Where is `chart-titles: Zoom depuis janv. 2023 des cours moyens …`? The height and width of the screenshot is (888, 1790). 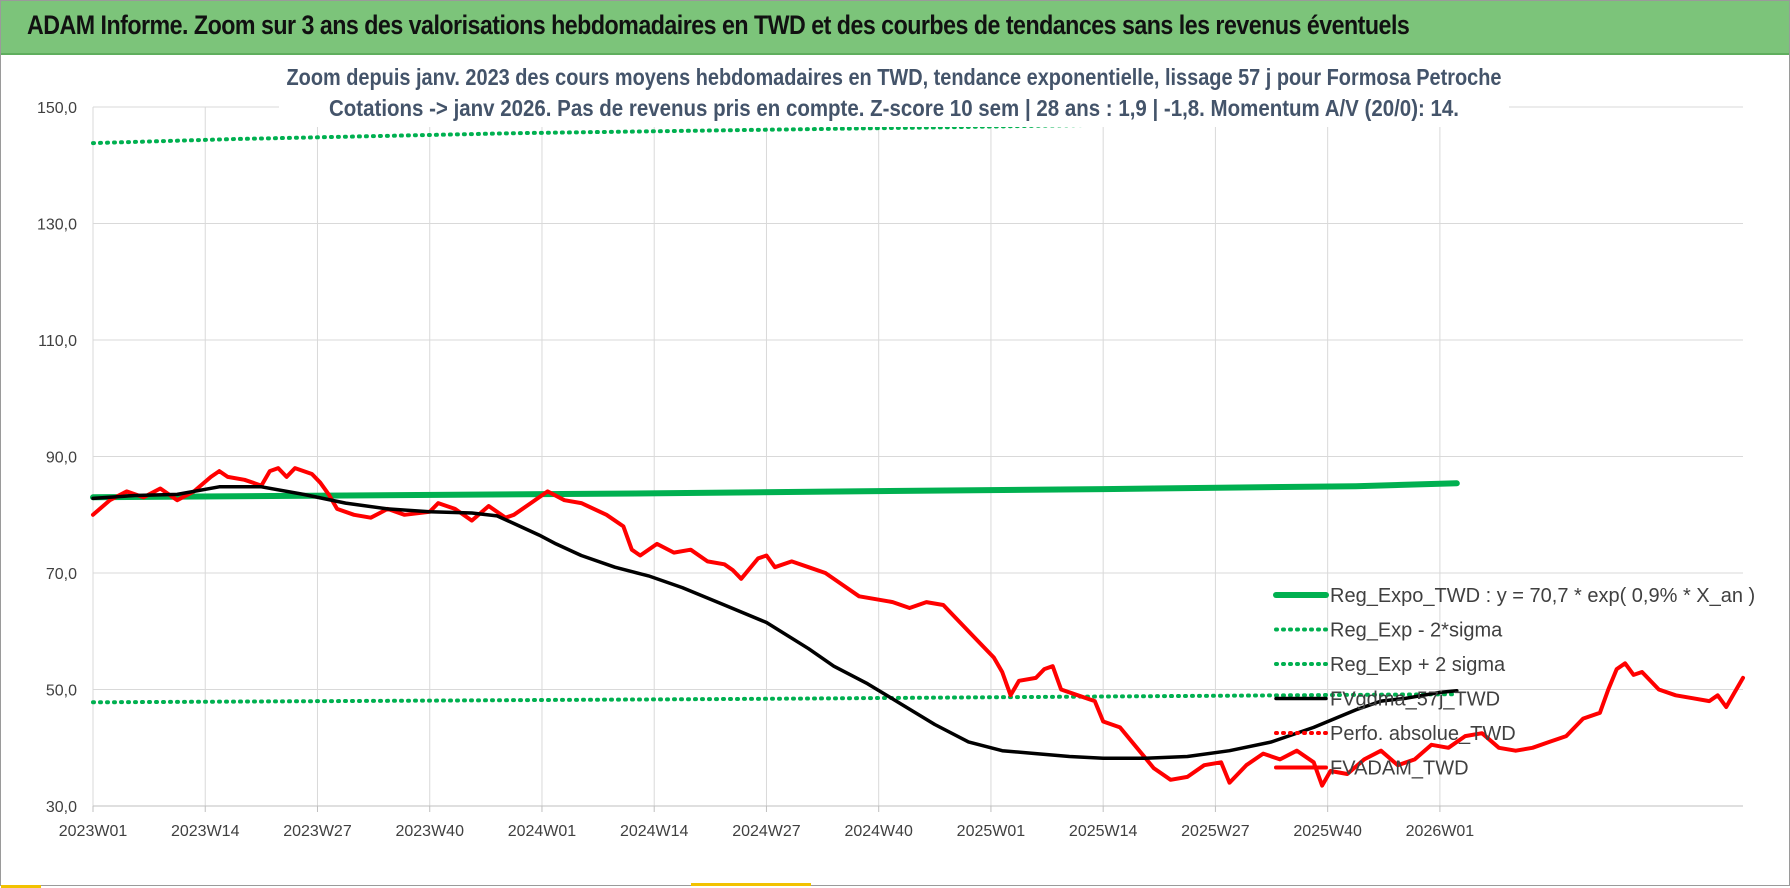
chart-titles: Zoom depuis janv. 2023 des cours moyens … is located at coordinates (894, 94).